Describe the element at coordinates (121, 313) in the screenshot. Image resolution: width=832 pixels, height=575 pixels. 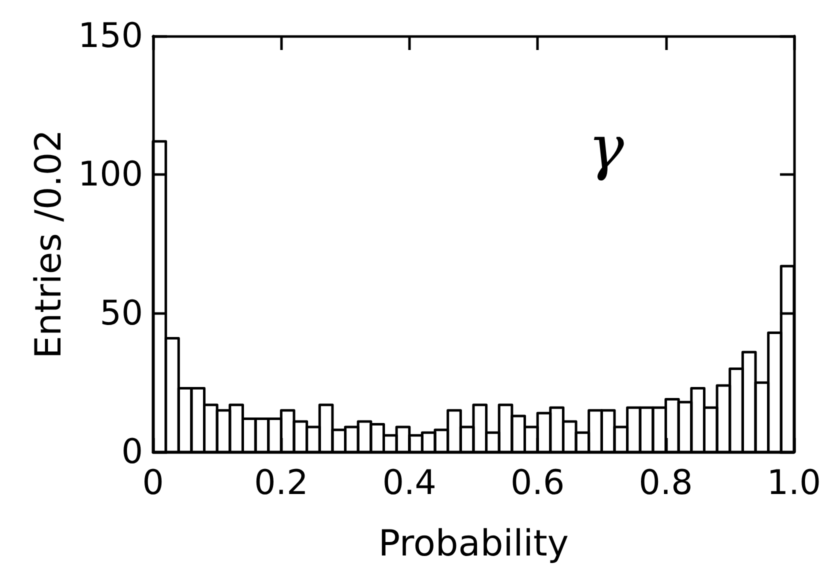
I see `y-tick-label: 50` at that location.